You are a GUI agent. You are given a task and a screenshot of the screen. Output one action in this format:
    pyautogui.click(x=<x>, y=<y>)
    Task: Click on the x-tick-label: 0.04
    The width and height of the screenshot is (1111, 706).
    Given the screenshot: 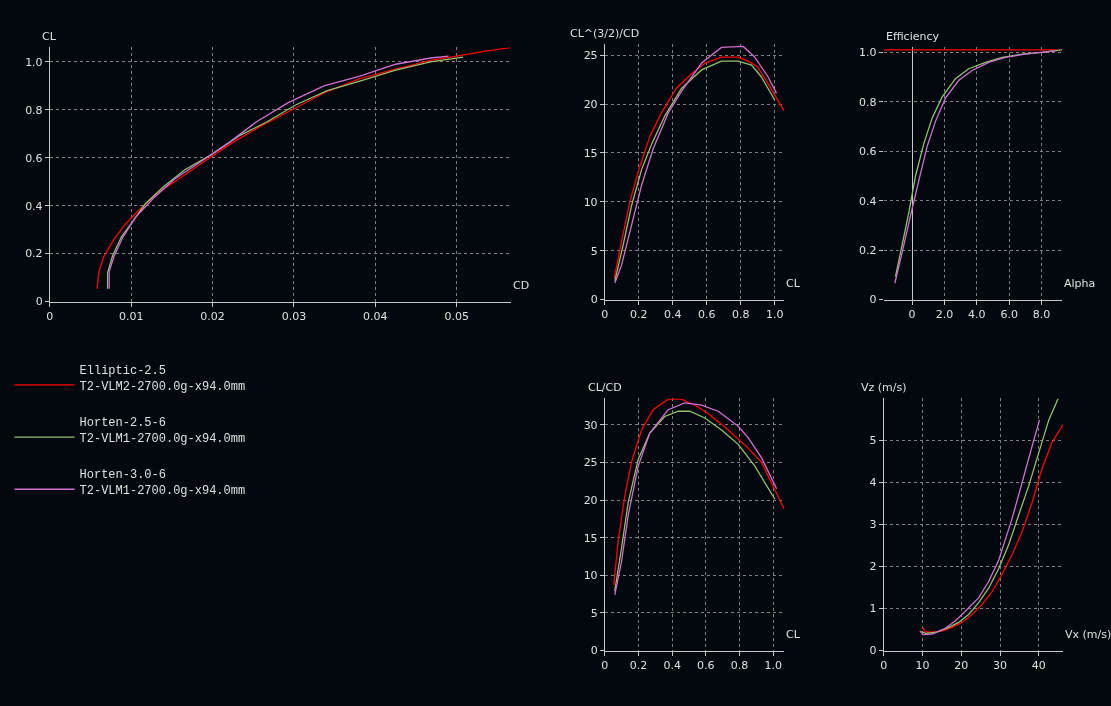 What is the action you would take?
    pyautogui.click(x=375, y=316)
    